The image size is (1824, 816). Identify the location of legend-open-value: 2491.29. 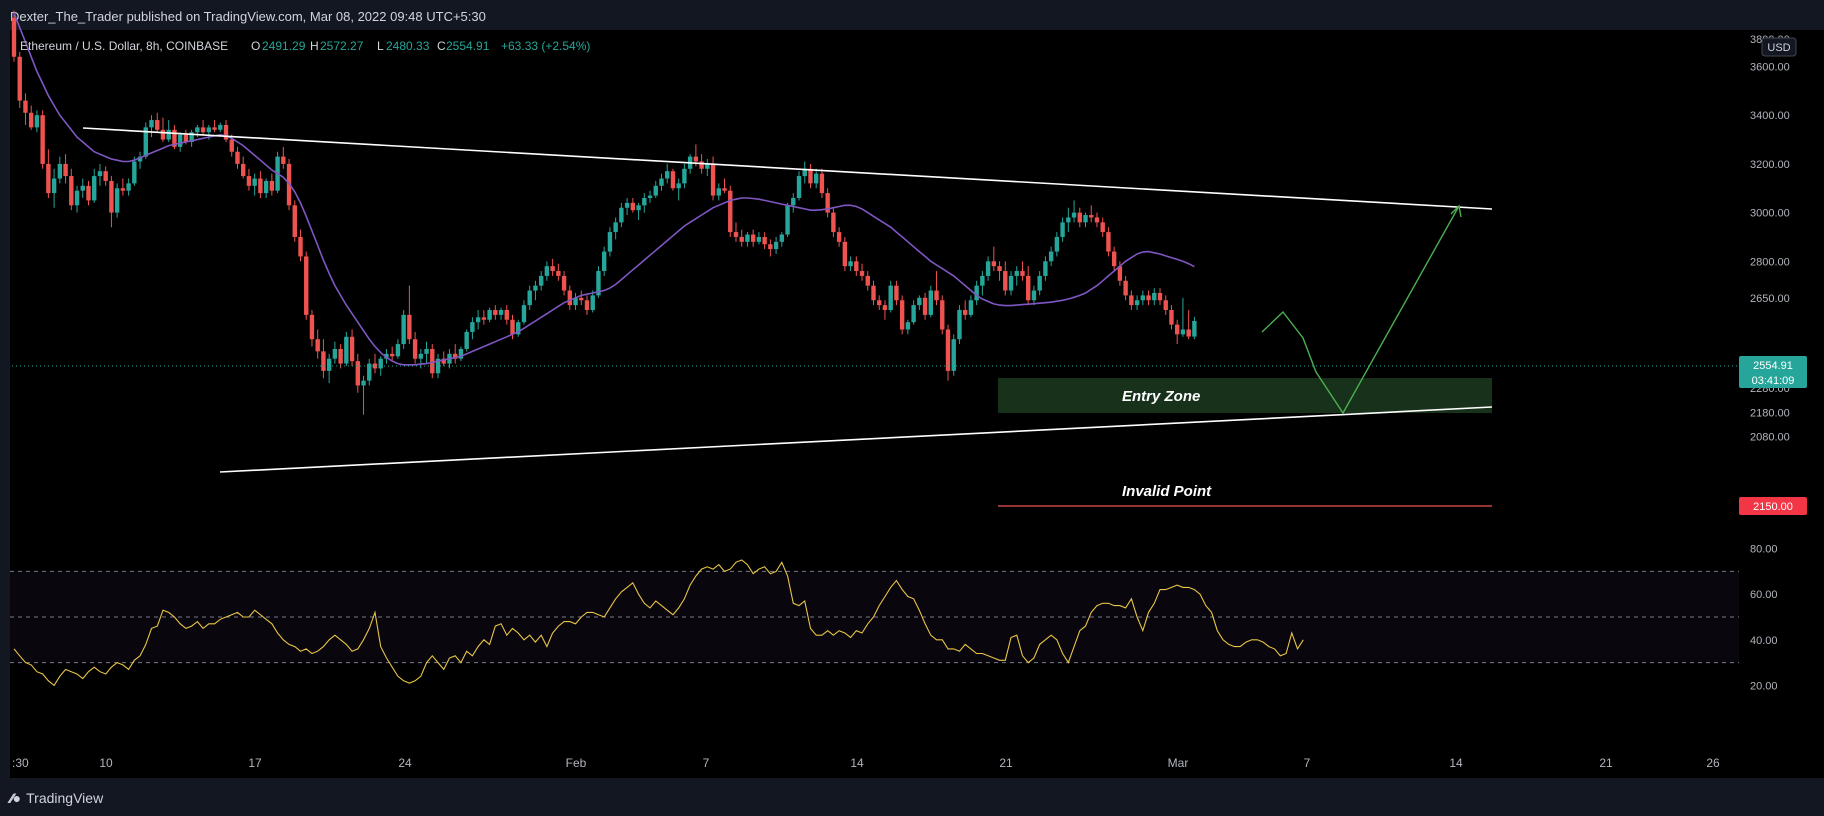
(284, 46).